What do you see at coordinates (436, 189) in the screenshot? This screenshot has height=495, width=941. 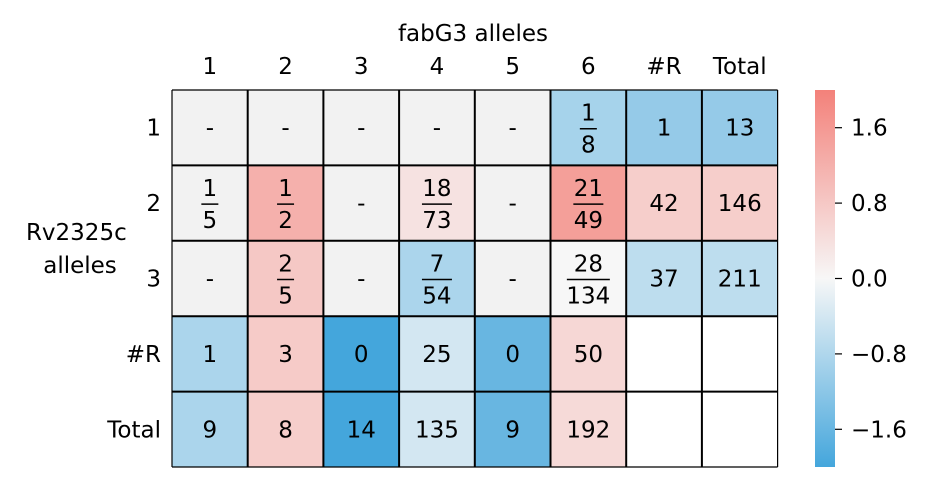 I see `cell-fraction-numerator: 18` at bounding box center [436, 189].